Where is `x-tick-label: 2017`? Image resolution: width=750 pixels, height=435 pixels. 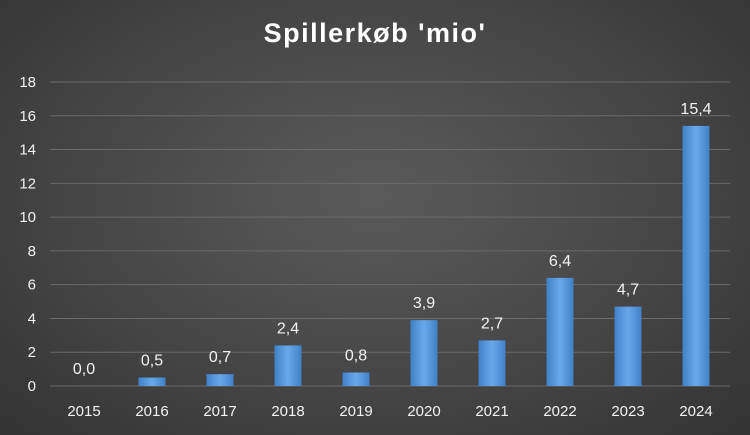 x-tick-label: 2017 is located at coordinates (219, 411).